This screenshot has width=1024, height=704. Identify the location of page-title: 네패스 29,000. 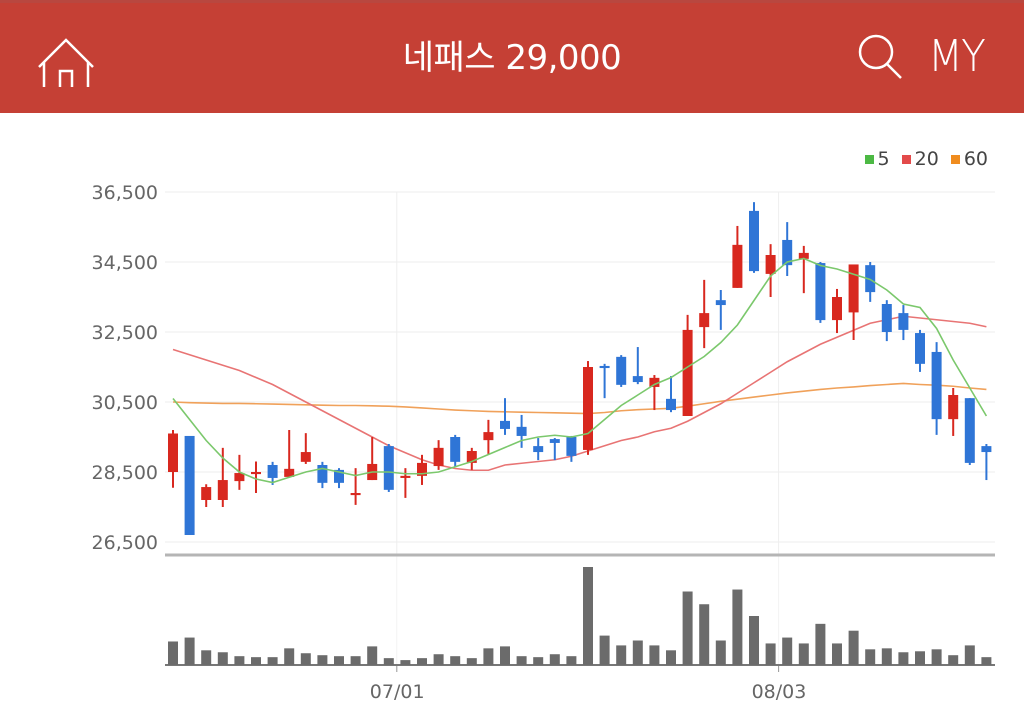
(512, 58).